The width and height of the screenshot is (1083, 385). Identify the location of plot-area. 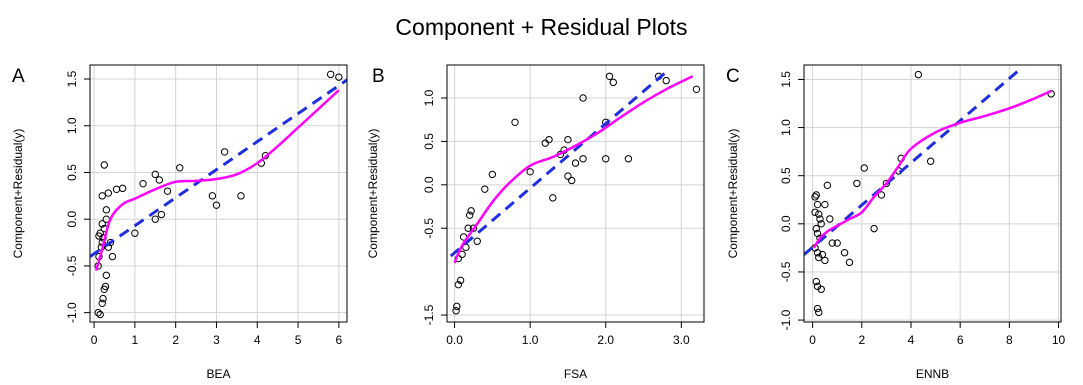
(575, 192).